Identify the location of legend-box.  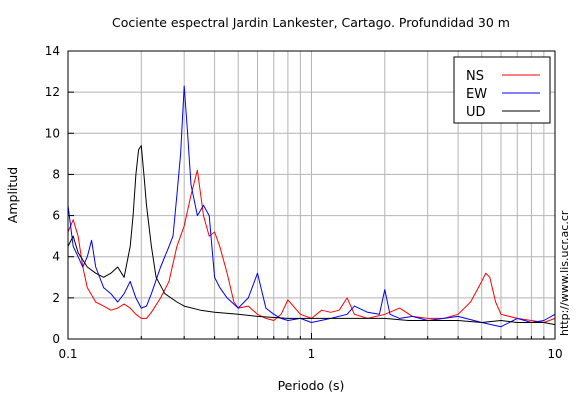
(502, 90).